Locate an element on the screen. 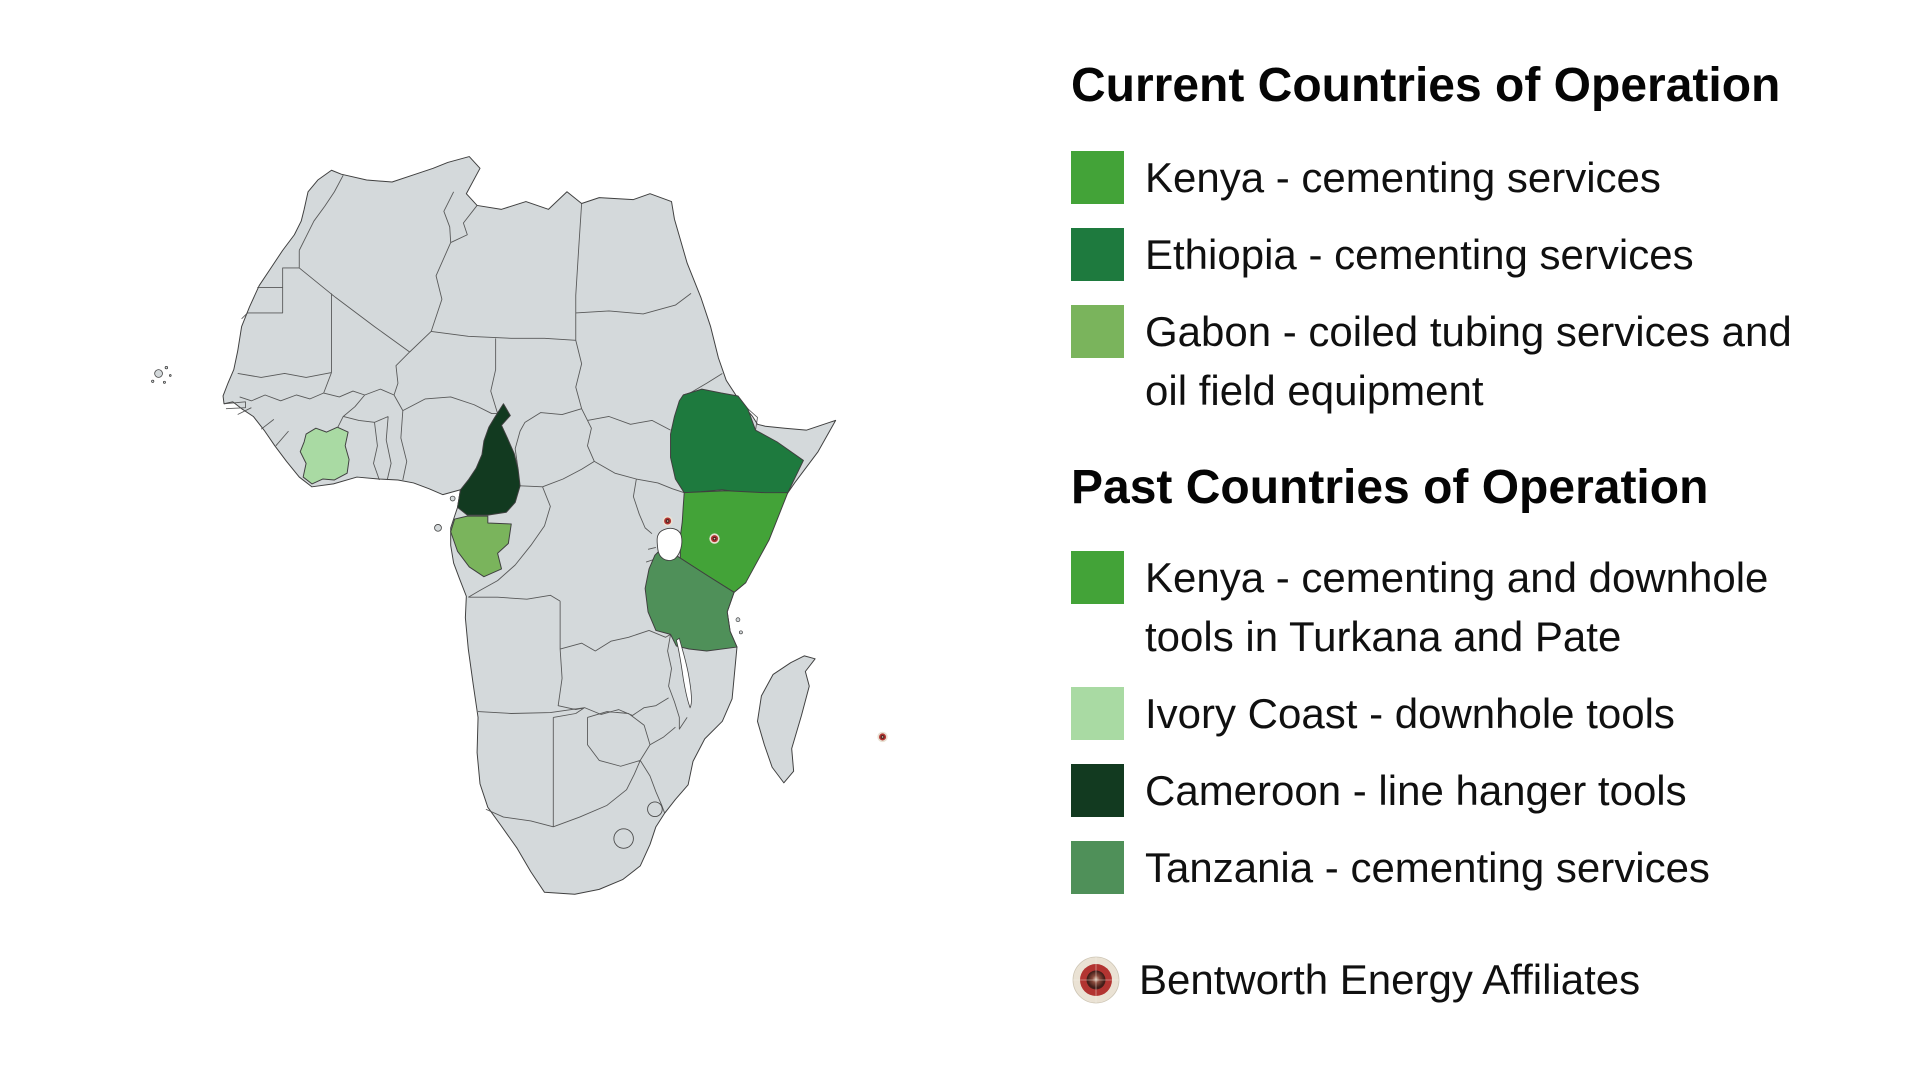 The height and width of the screenshot is (1080, 1920). lesotho-enclave is located at coordinates (623, 838).